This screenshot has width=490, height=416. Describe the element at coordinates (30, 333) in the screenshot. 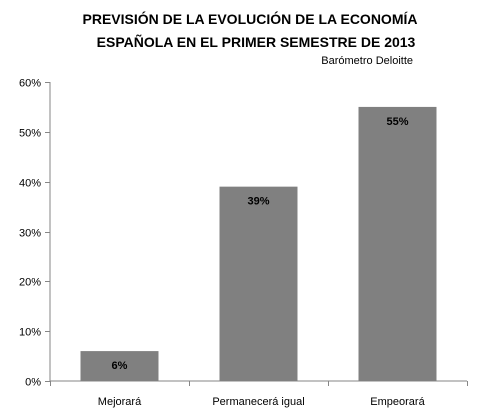

I see `y-tick-label: 10%` at that location.